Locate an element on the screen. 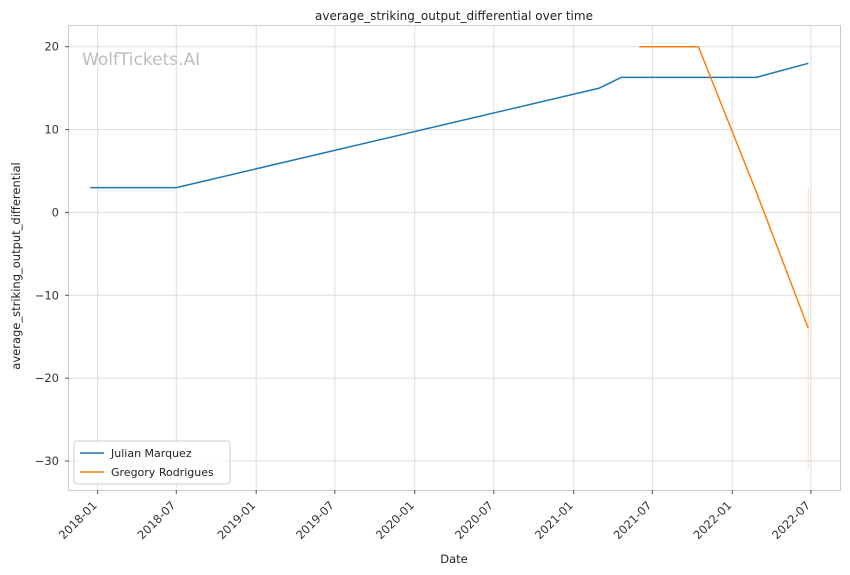  y-tick-label: 0 is located at coordinates (55, 212).